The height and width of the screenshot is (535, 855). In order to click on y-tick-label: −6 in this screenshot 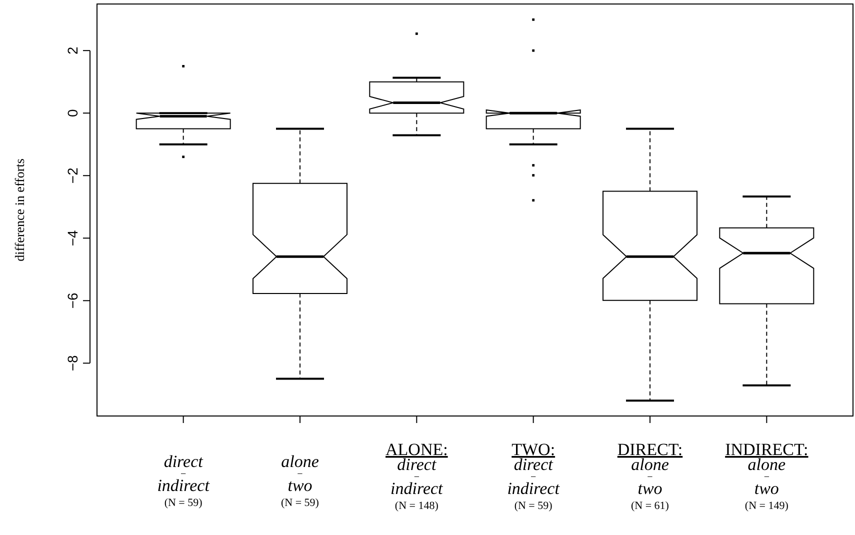, I will do `click(72, 300)`.